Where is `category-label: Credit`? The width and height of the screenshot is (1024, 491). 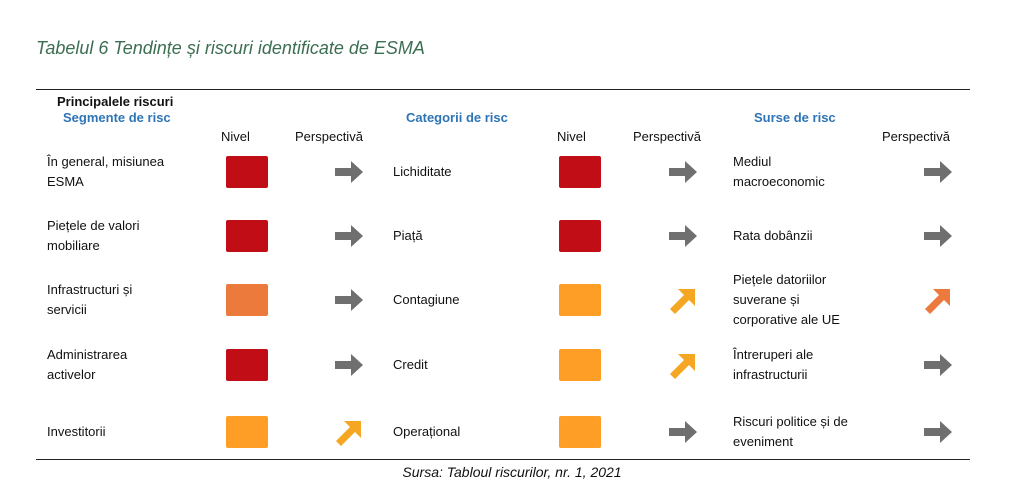
category-label: Credit is located at coordinates (410, 364).